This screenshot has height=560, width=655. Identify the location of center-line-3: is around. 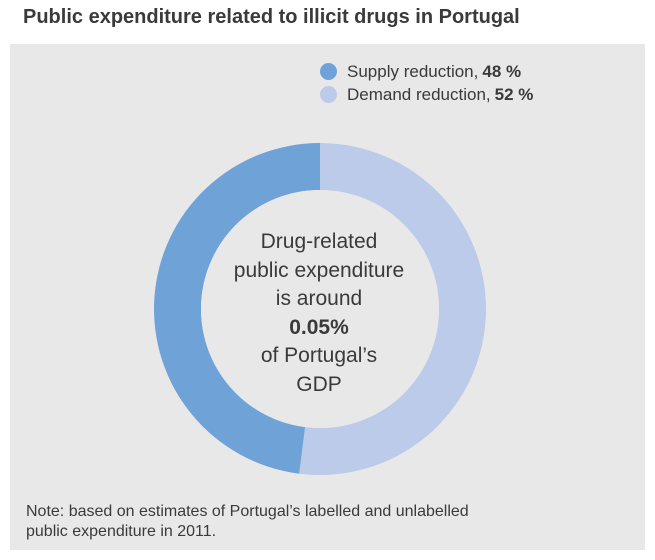
(319, 298).